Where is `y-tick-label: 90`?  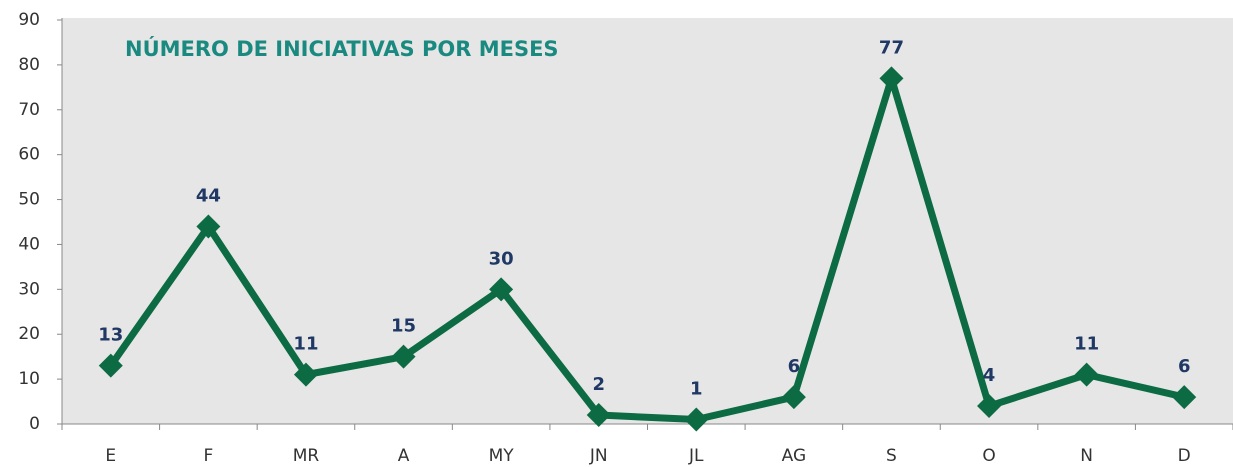
y-tick-label: 90 is located at coordinates (29, 20).